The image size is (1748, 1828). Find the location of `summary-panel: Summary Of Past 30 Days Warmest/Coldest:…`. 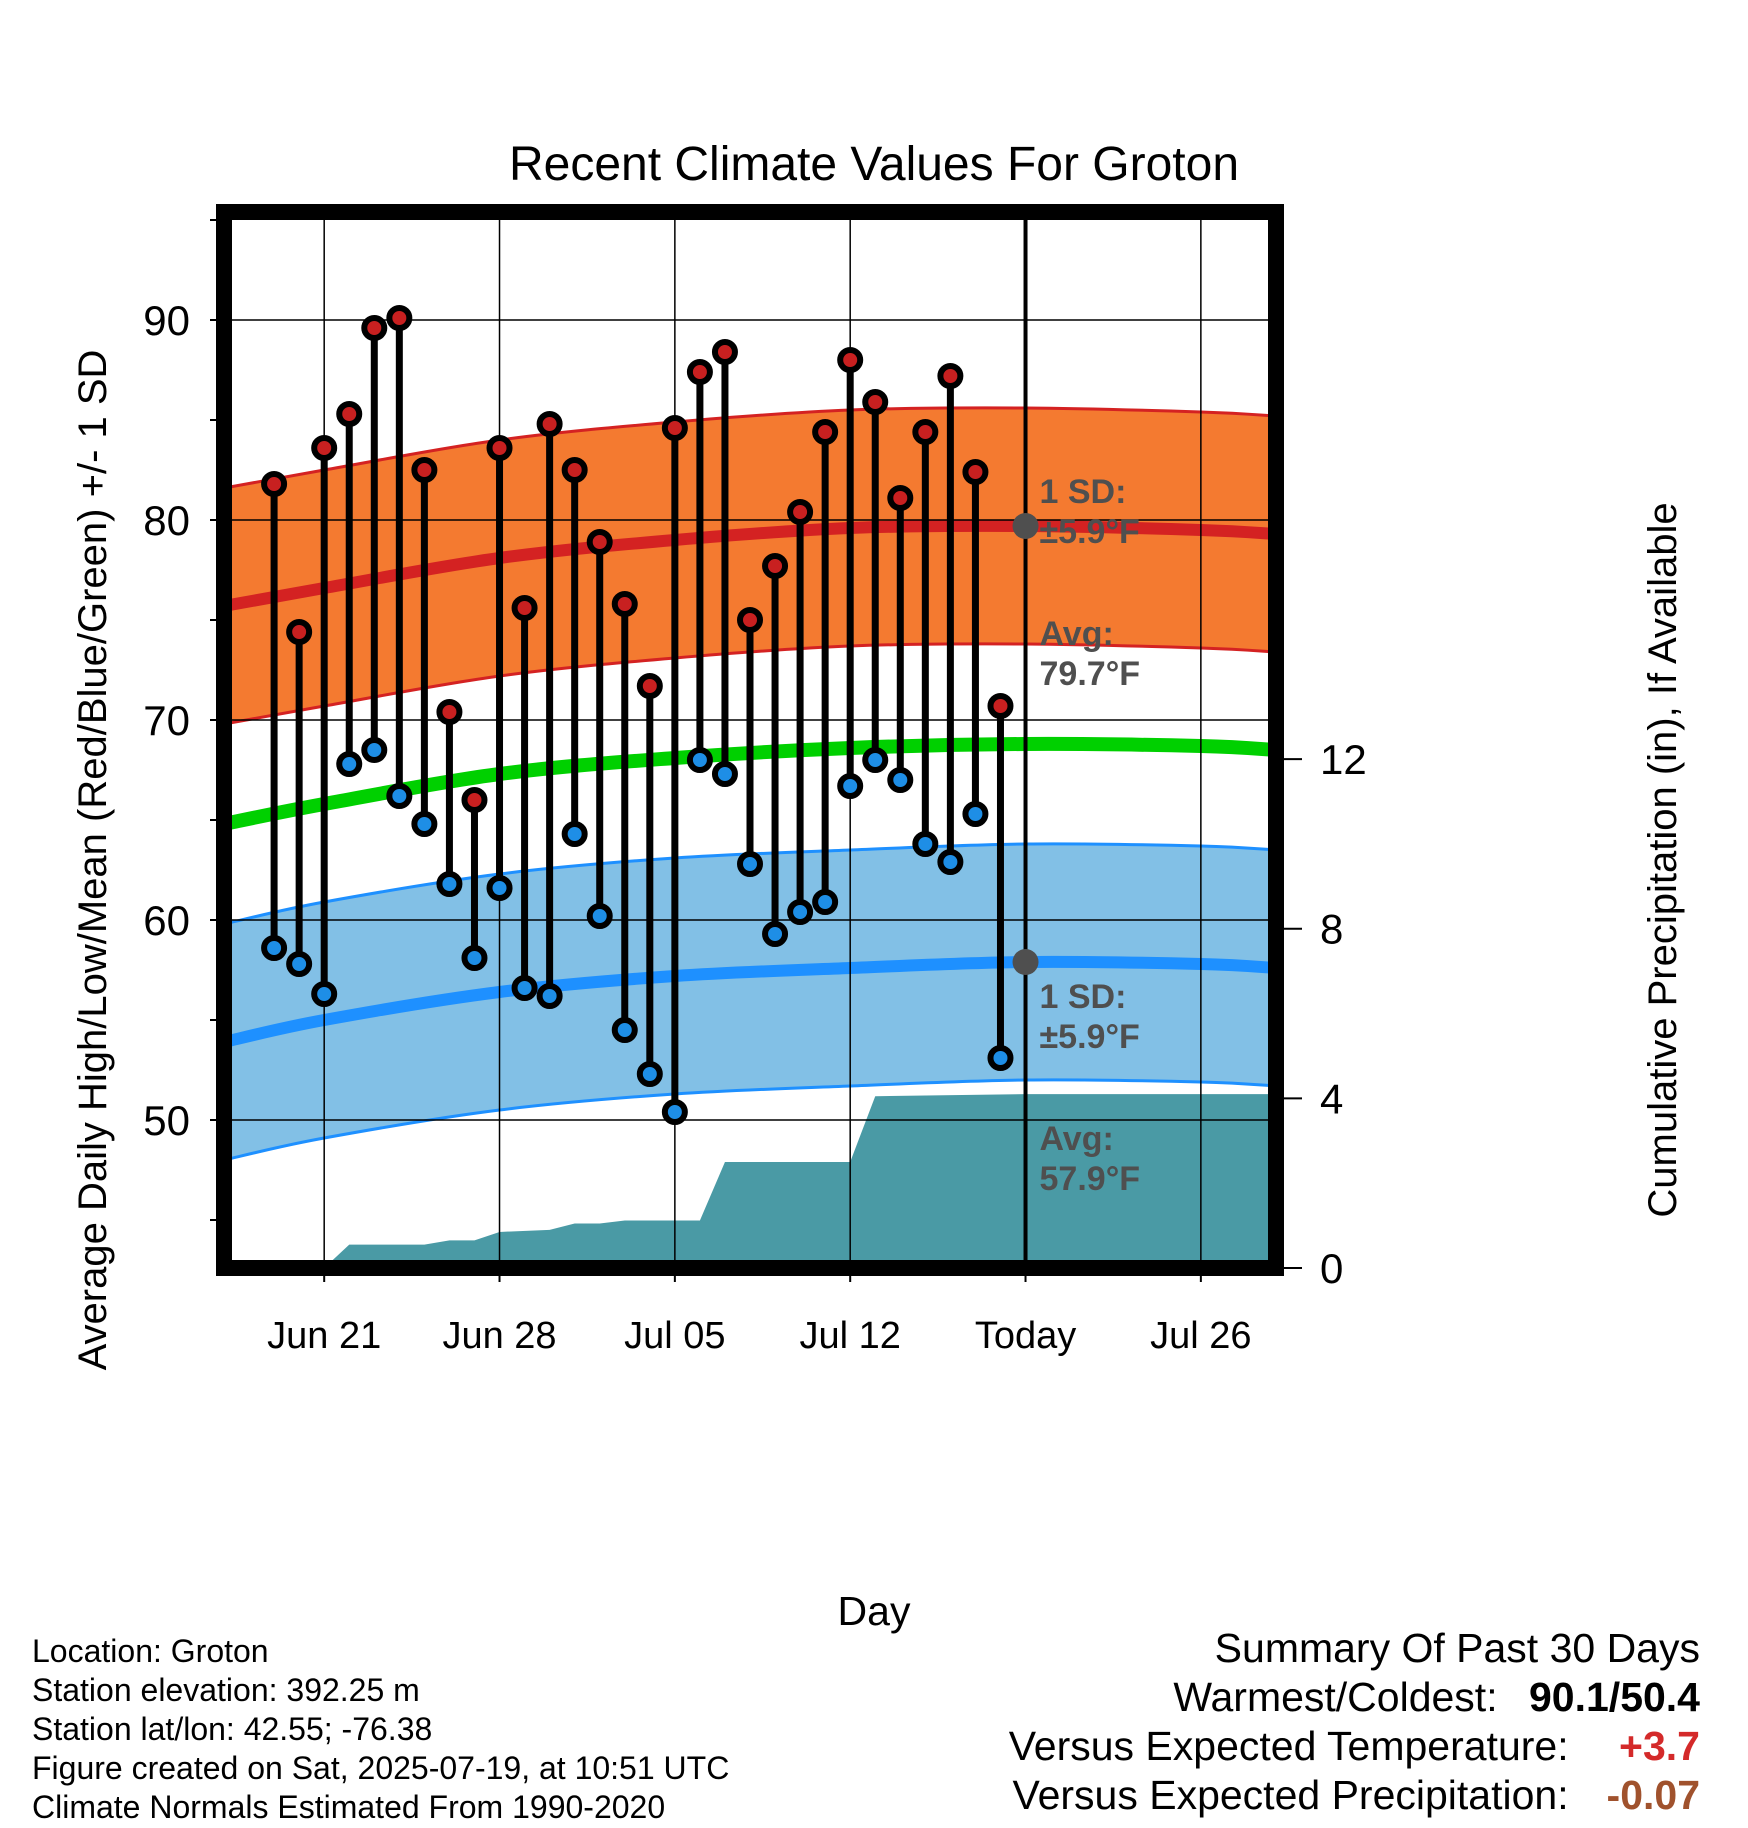

summary-panel: Summary Of Past 30 Days Warmest/Coldest:… is located at coordinates (1354, 1722).